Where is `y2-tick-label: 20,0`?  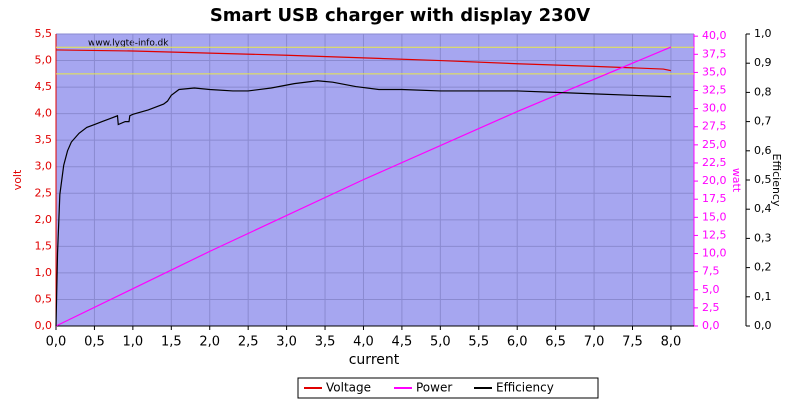
y2-tick-label: 20,0 is located at coordinates (714, 180).